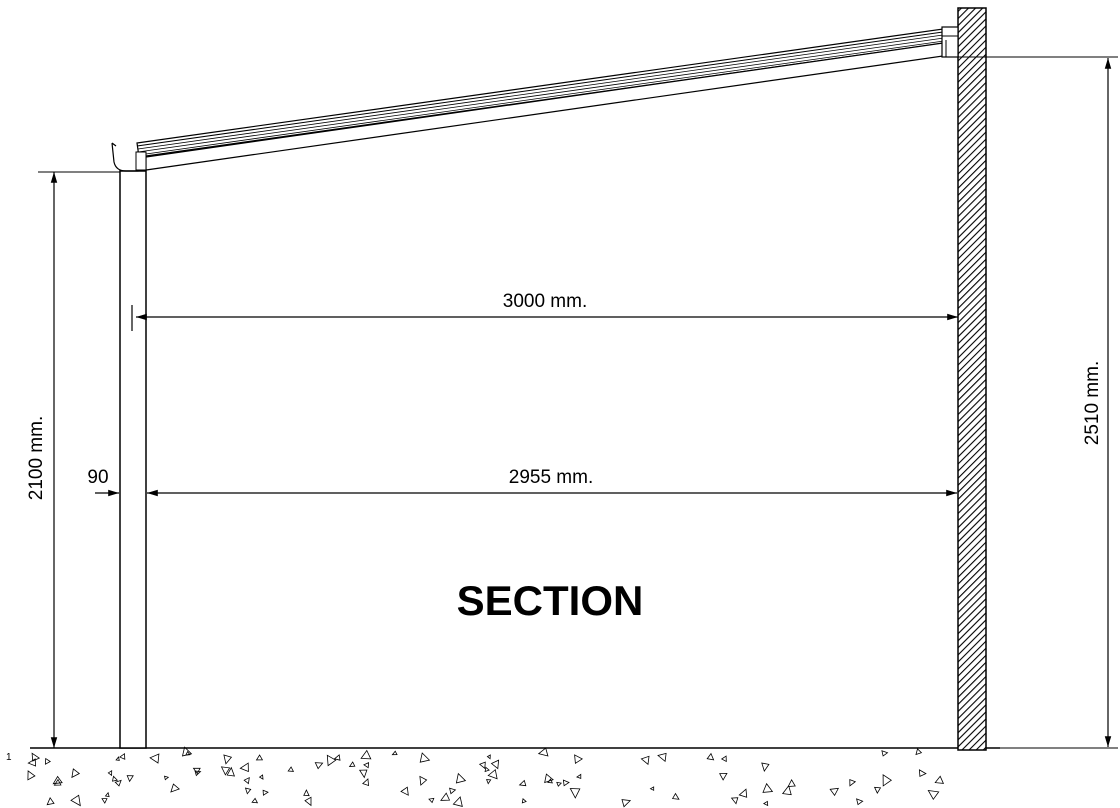 Image resolution: width=1120 pixels, height=808 pixels. What do you see at coordinates (133, 459) in the screenshot?
I see `post` at bounding box center [133, 459].